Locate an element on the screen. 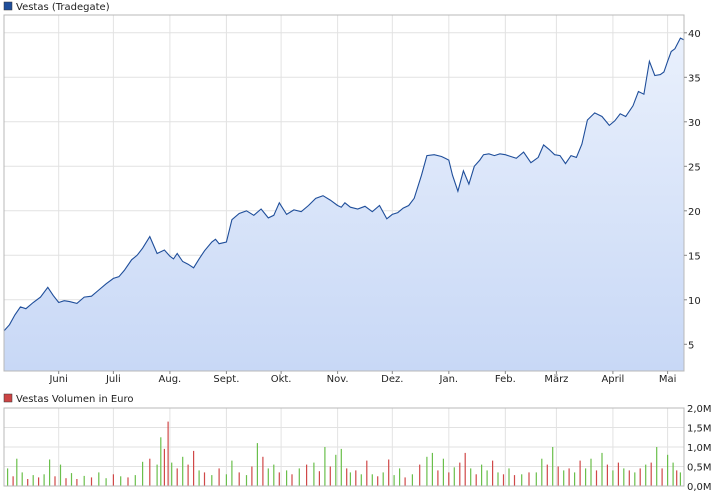 The width and height of the screenshot is (726, 496). price-x-tick-label: Juni is located at coordinates (57, 379).